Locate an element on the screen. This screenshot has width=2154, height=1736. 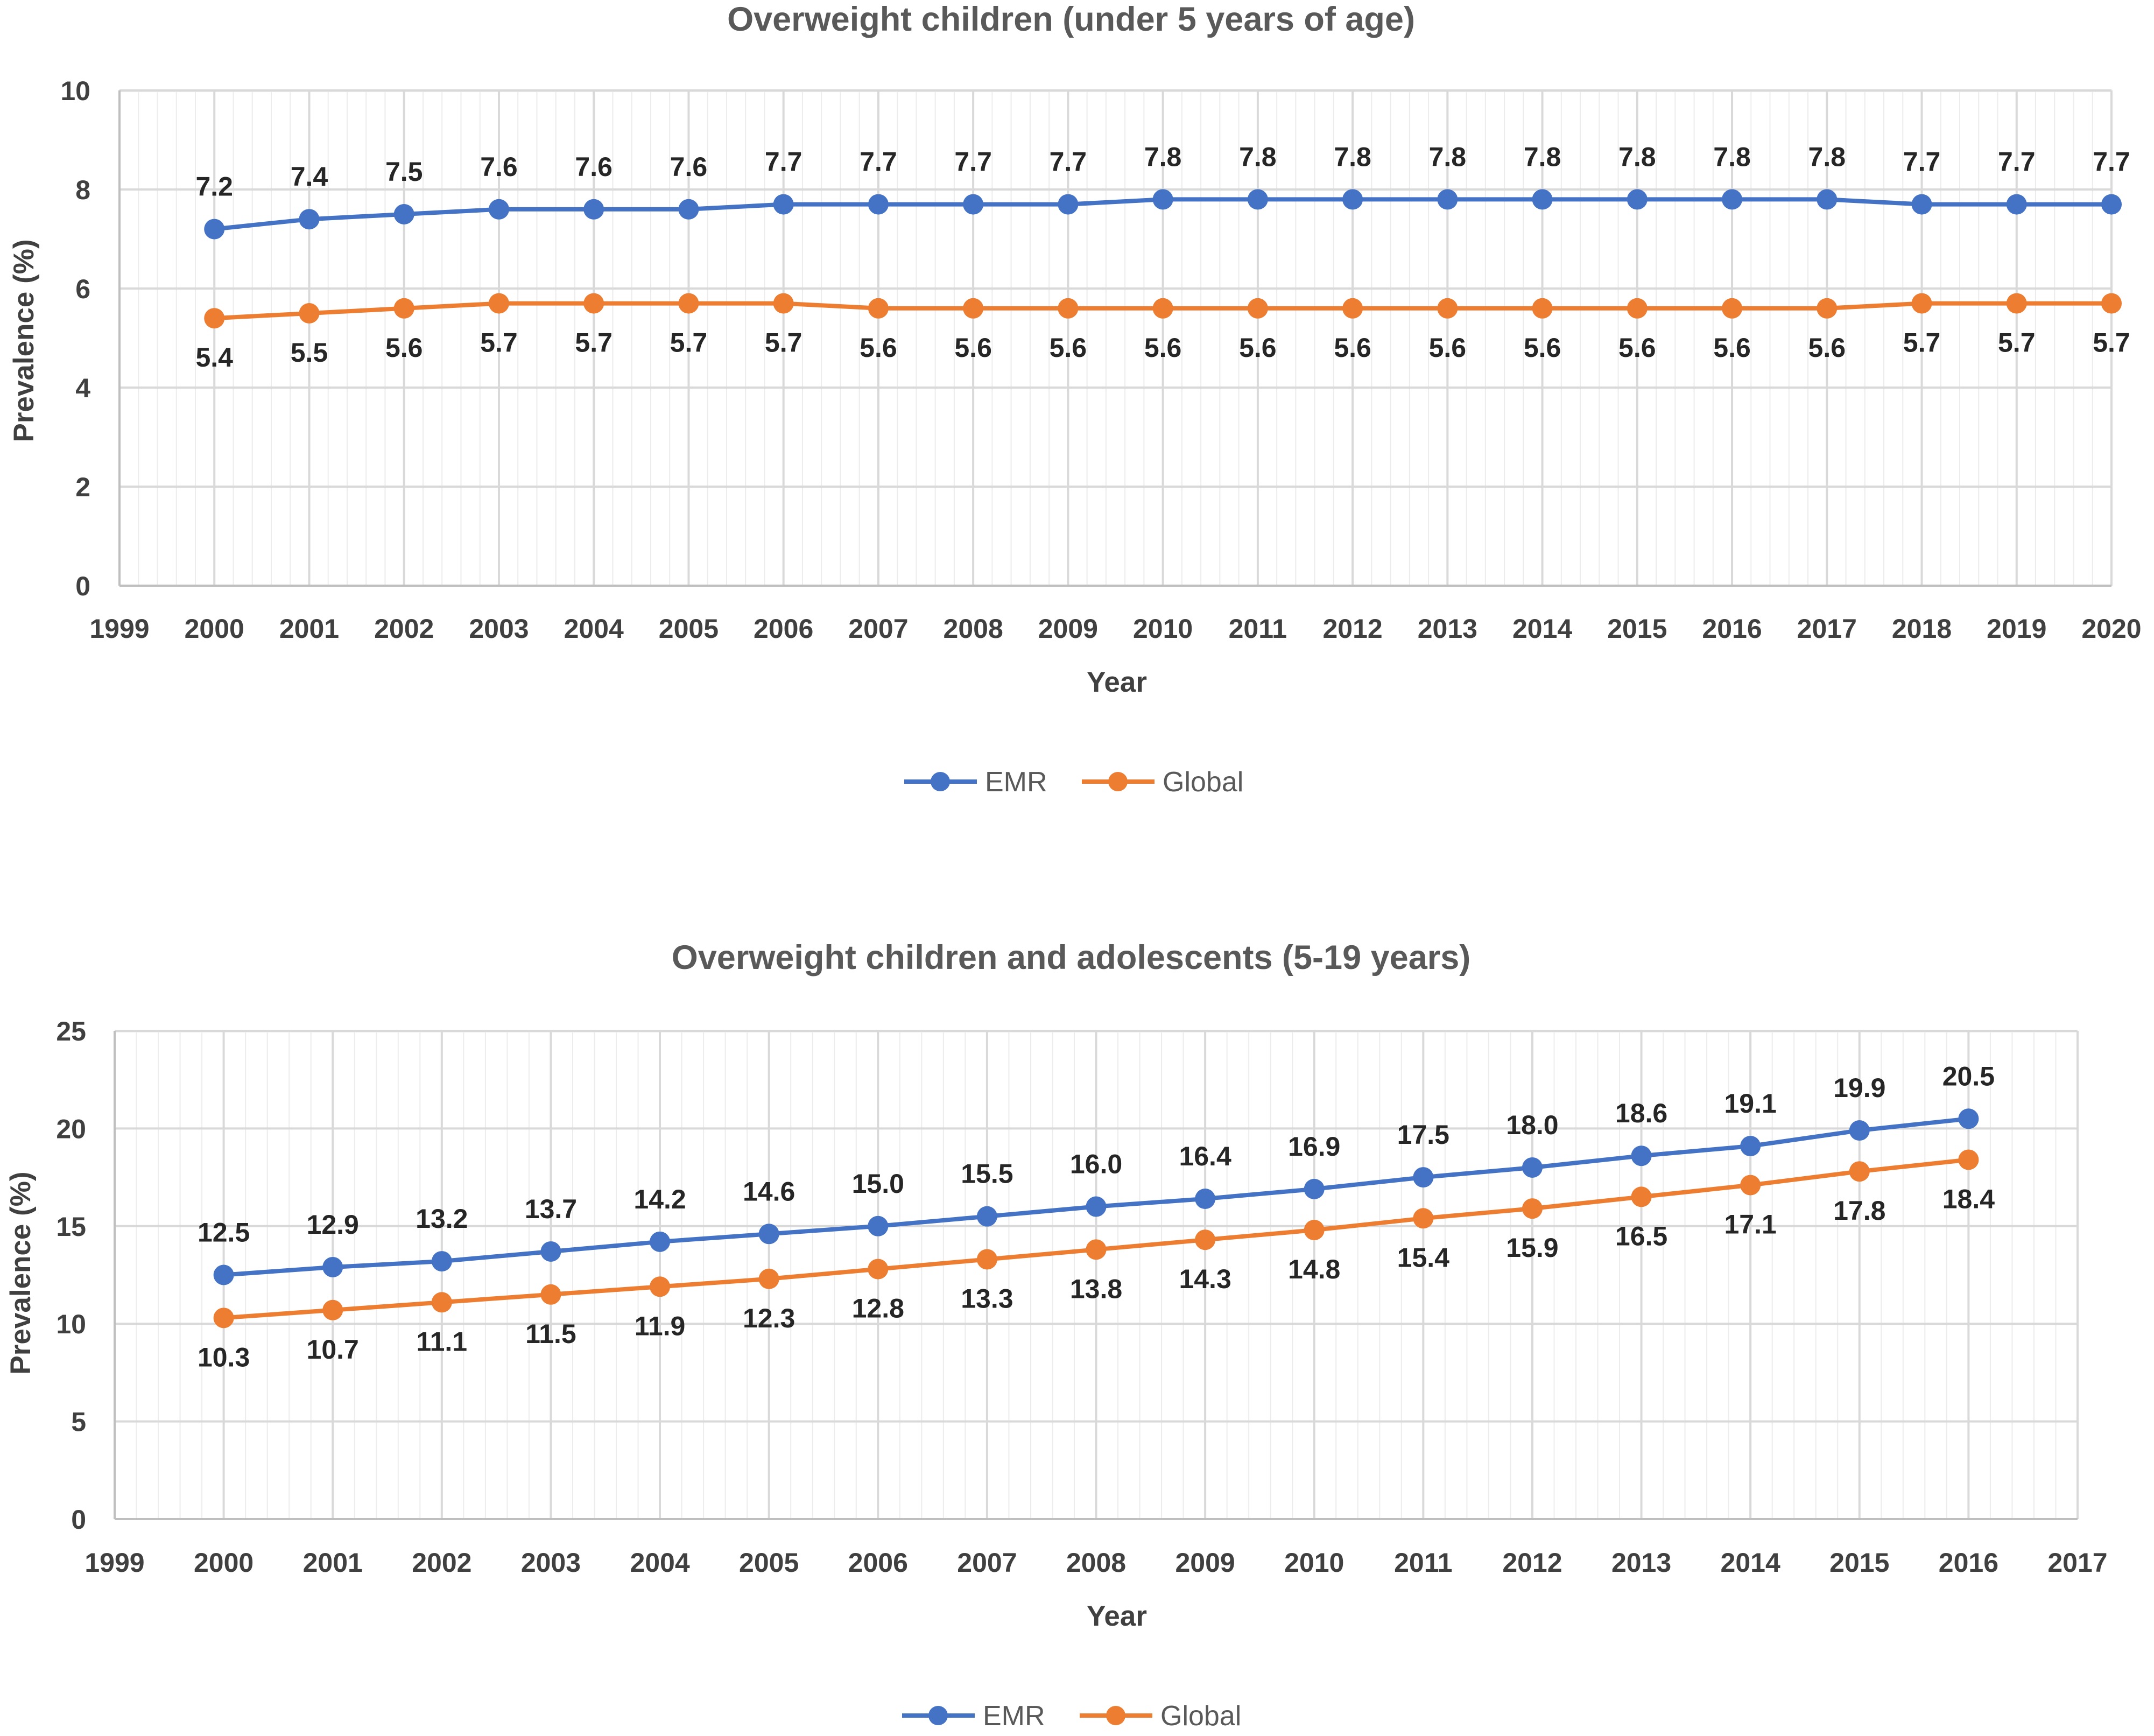
data-label-emr: 7.4 is located at coordinates (309, 176).